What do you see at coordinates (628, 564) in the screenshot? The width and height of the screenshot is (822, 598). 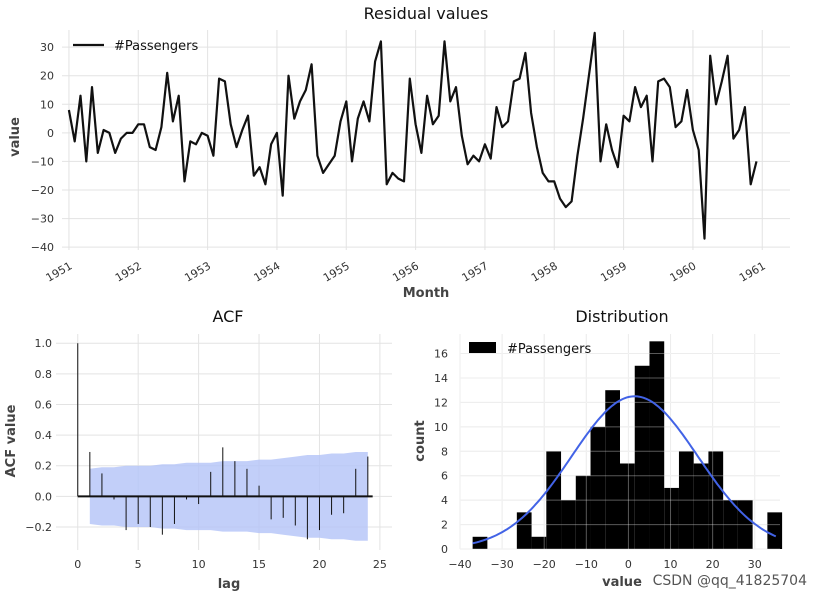 I see `distribution-xtick-label: 0` at bounding box center [628, 564].